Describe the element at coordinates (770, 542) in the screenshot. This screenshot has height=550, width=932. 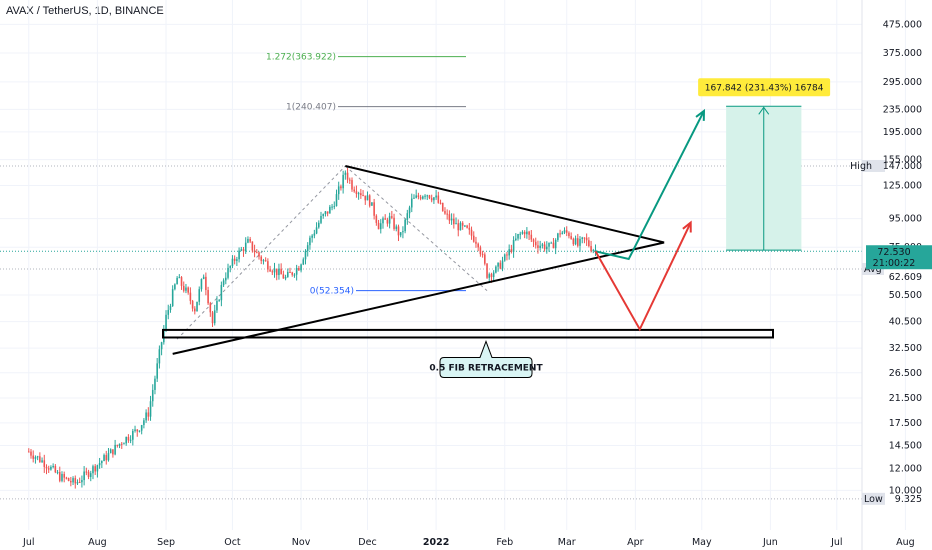
I see `time-tick-label: Jun` at that location.